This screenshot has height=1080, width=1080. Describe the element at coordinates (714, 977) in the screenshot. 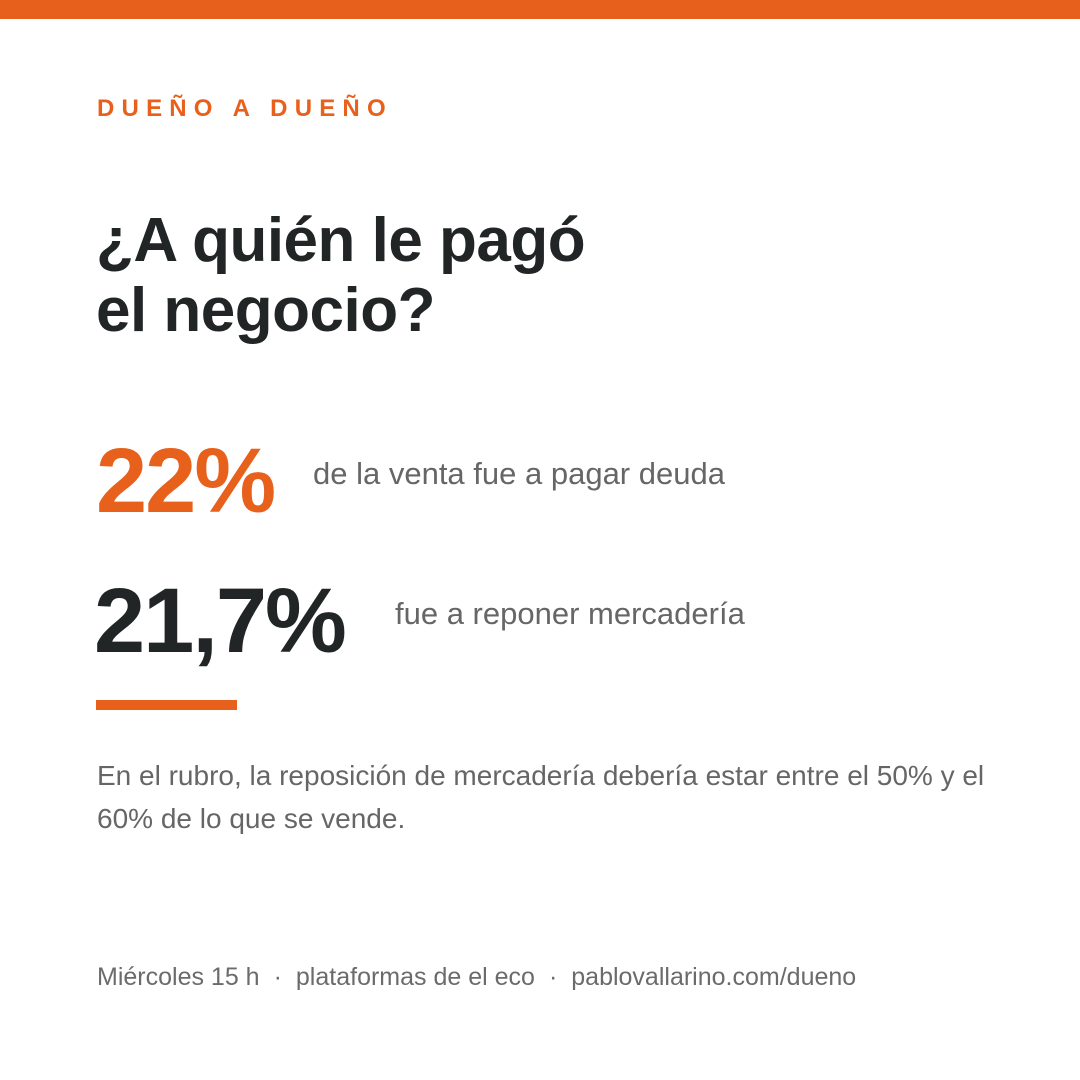

I see `footer-url: pablovallarino.com/dueno` at that location.